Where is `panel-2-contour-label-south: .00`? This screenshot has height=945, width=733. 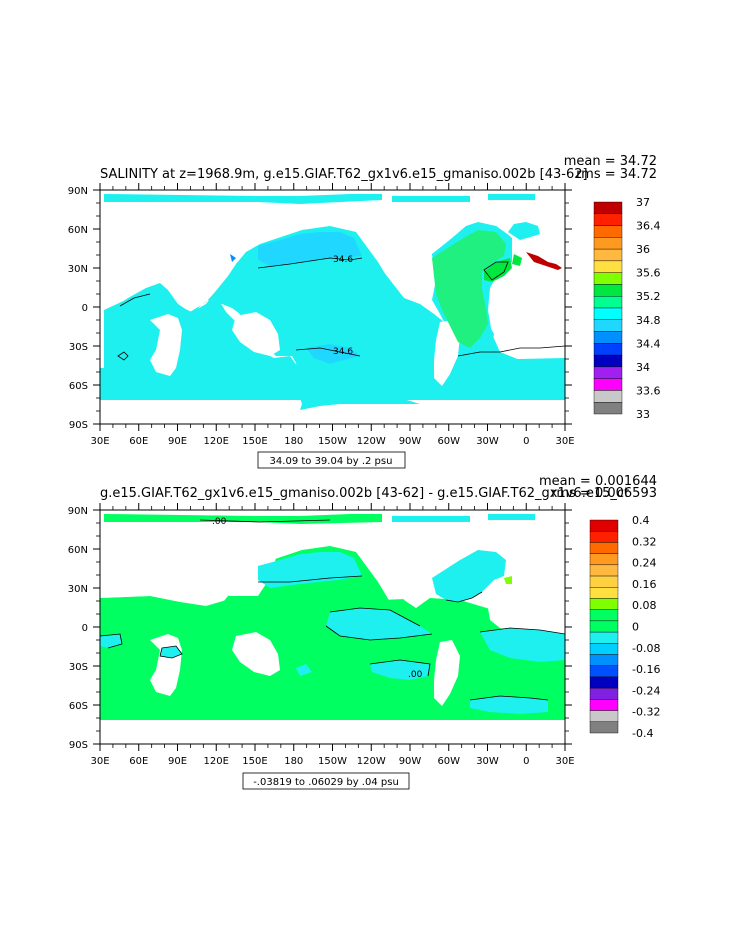 panel-2-contour-label-south: .00 is located at coordinates (415, 675).